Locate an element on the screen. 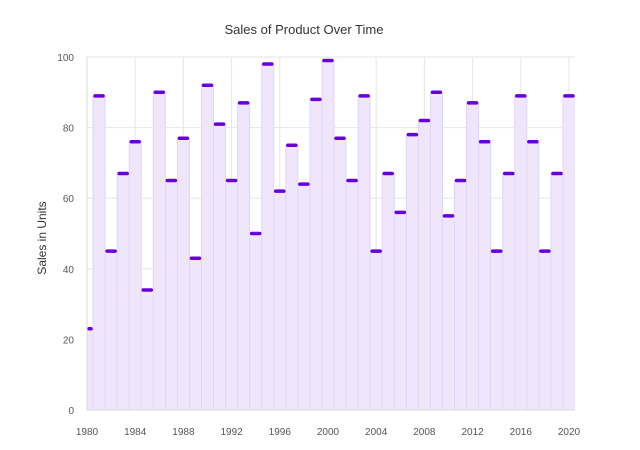 The height and width of the screenshot is (450, 640). x-tick-label: 1996 is located at coordinates (280, 432).